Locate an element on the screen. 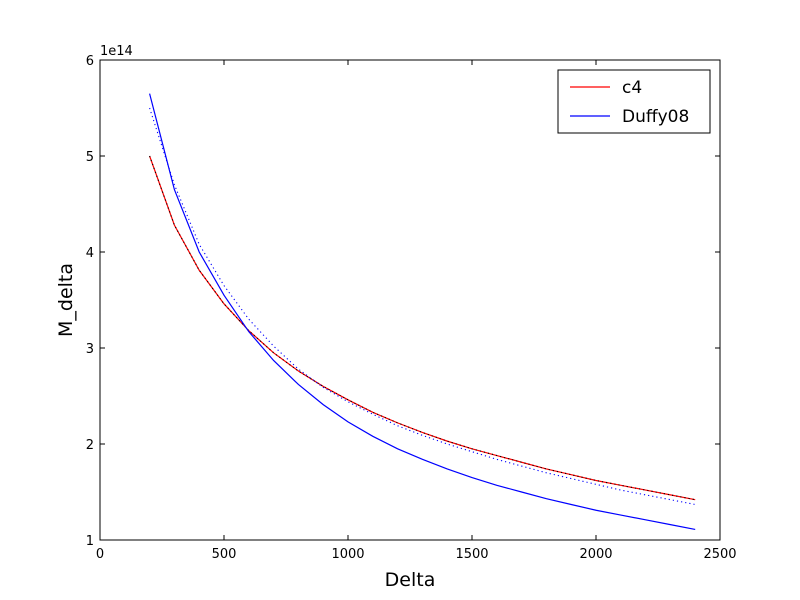  legend-label-duffy08: Duffy08 is located at coordinates (655, 117).